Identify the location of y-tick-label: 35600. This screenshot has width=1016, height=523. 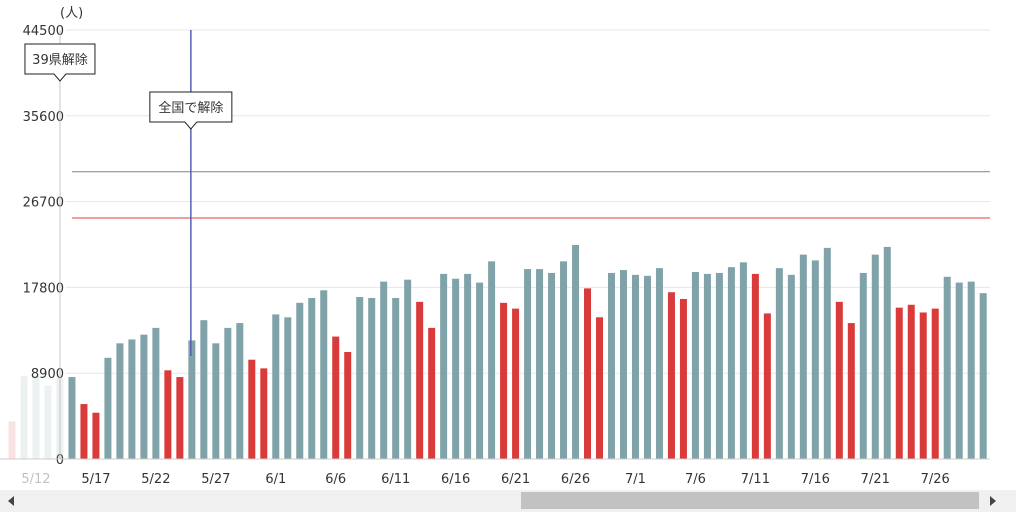
(43, 117).